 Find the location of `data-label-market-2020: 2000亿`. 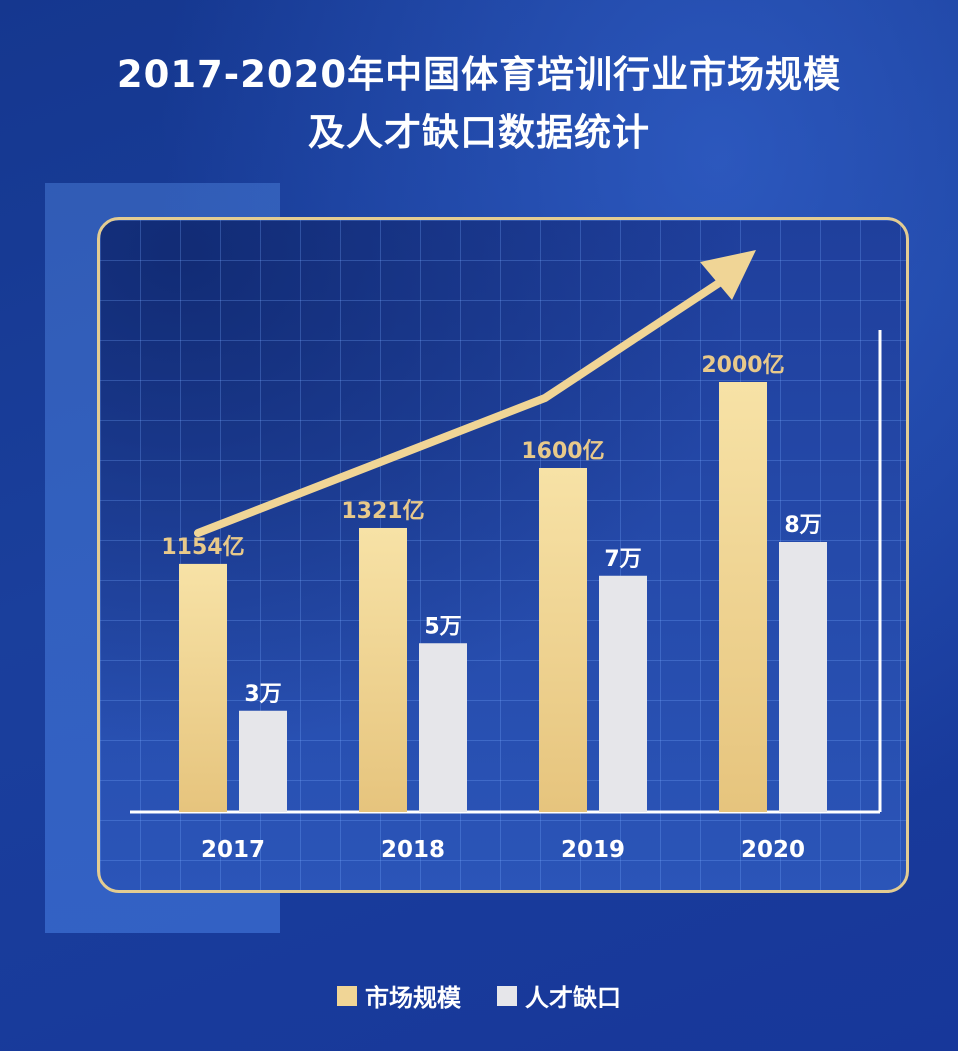

data-label-market-2020: 2000亿 is located at coordinates (742, 365).